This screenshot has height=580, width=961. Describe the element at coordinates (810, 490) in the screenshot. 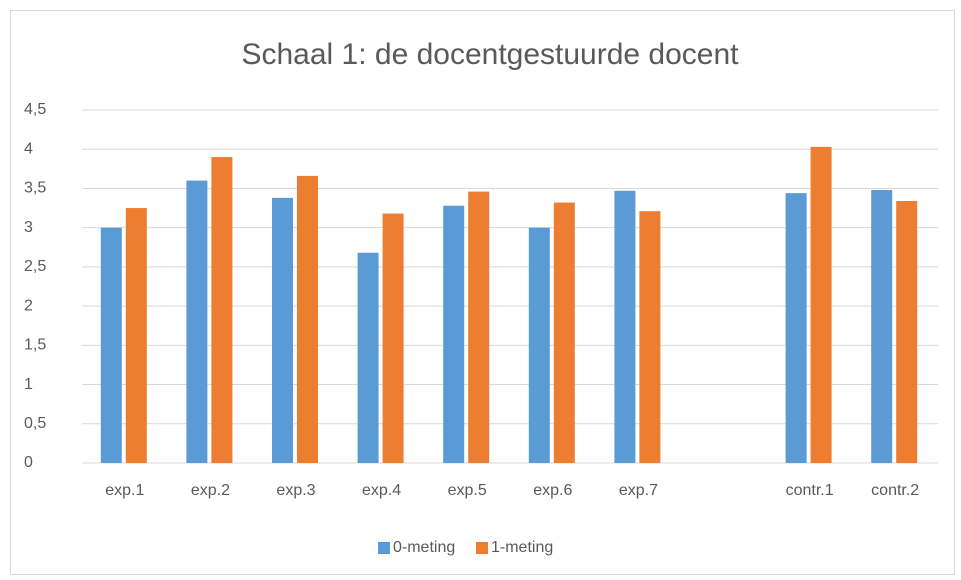

I see `x-tick-label: contr.1` at that location.